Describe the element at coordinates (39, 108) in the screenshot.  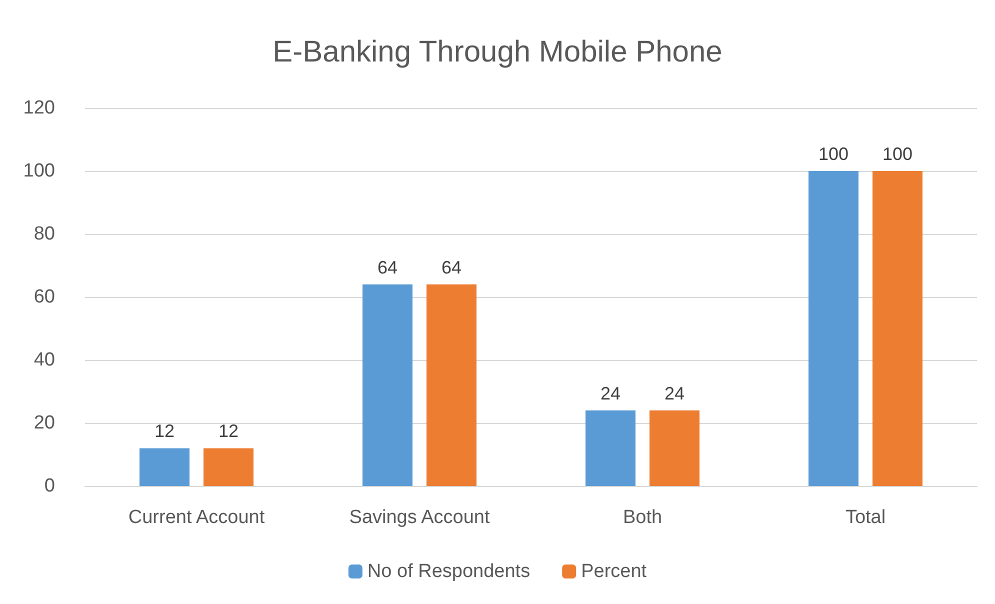
I see `y-tick-label: 120` at that location.